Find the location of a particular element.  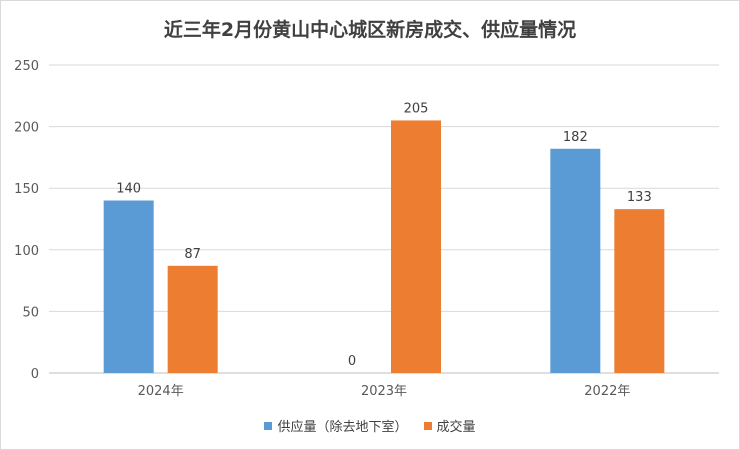

y-tick-label: 100 is located at coordinates (26, 251).